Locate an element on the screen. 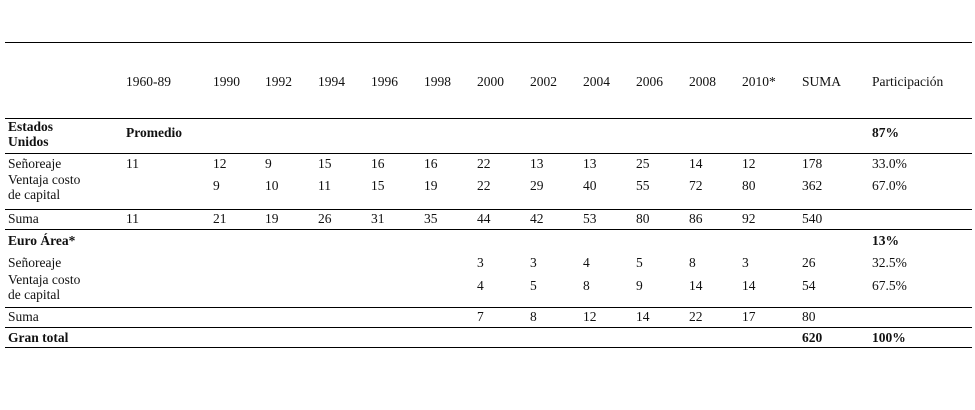  cell: 67.5% is located at coordinates (889, 285).